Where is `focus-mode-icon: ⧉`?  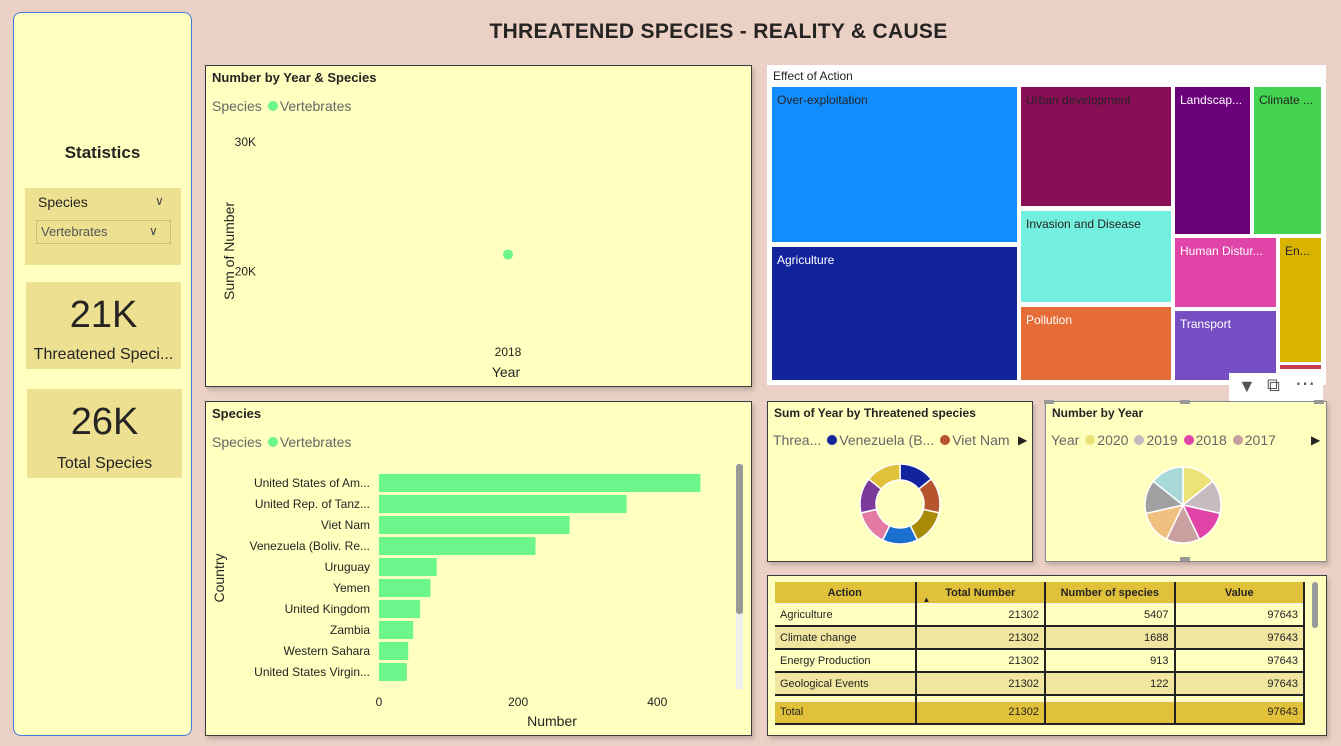 focus-mode-icon: ⧉ is located at coordinates (1273, 385).